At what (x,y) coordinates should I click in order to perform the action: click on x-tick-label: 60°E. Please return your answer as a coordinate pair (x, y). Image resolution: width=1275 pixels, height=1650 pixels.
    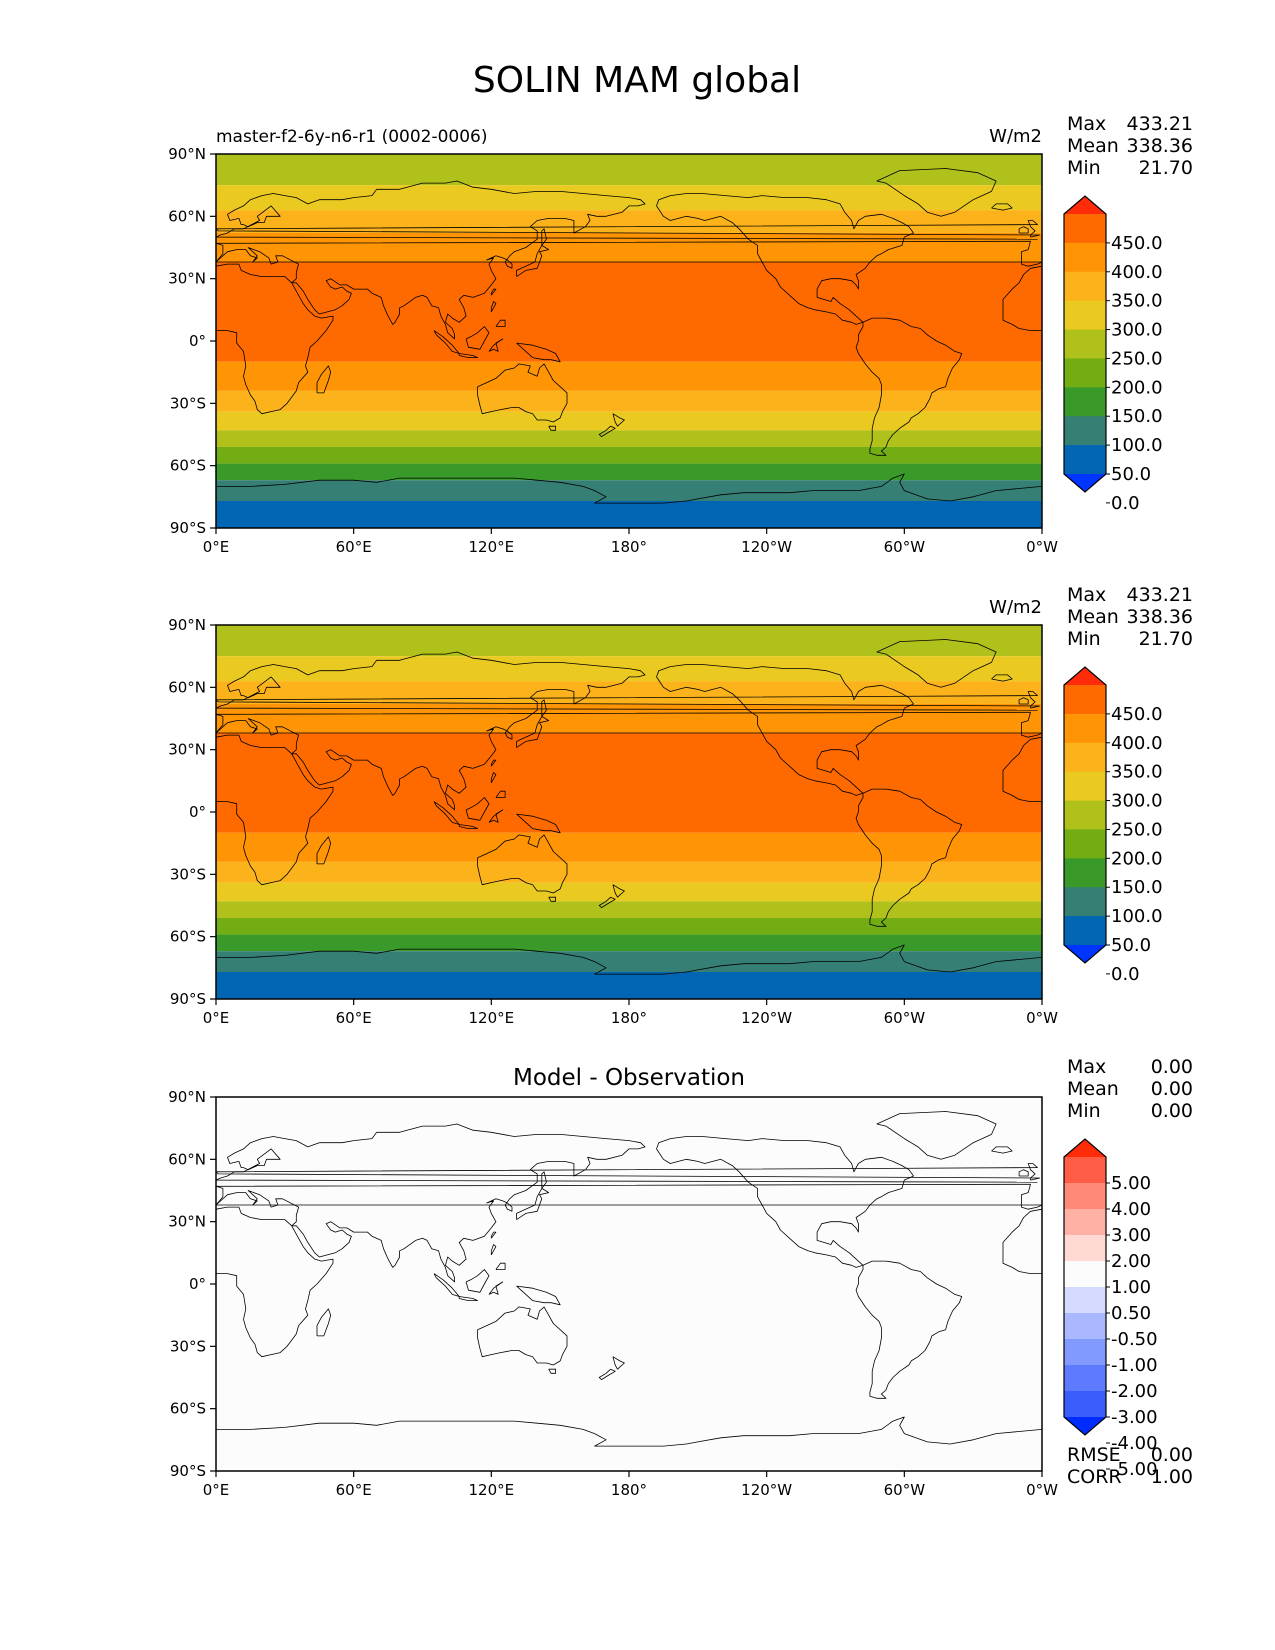
    Looking at the image, I should click on (354, 1018).